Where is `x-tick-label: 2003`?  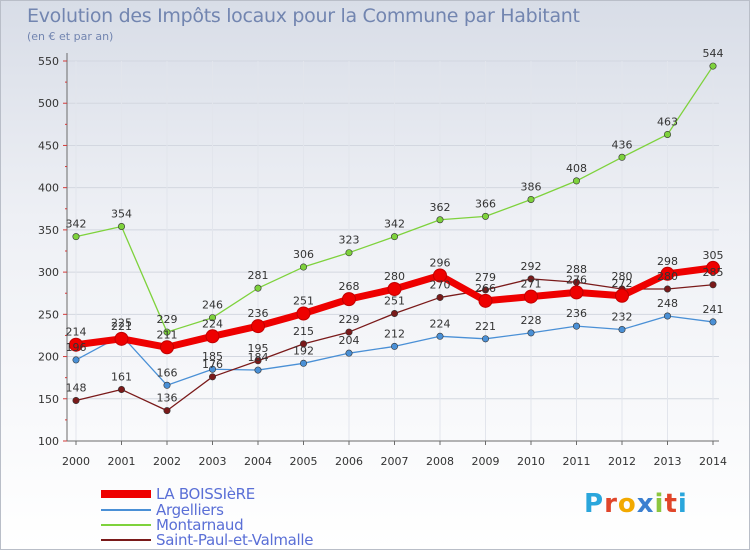 x-tick-label: 2003 is located at coordinates (213, 461).